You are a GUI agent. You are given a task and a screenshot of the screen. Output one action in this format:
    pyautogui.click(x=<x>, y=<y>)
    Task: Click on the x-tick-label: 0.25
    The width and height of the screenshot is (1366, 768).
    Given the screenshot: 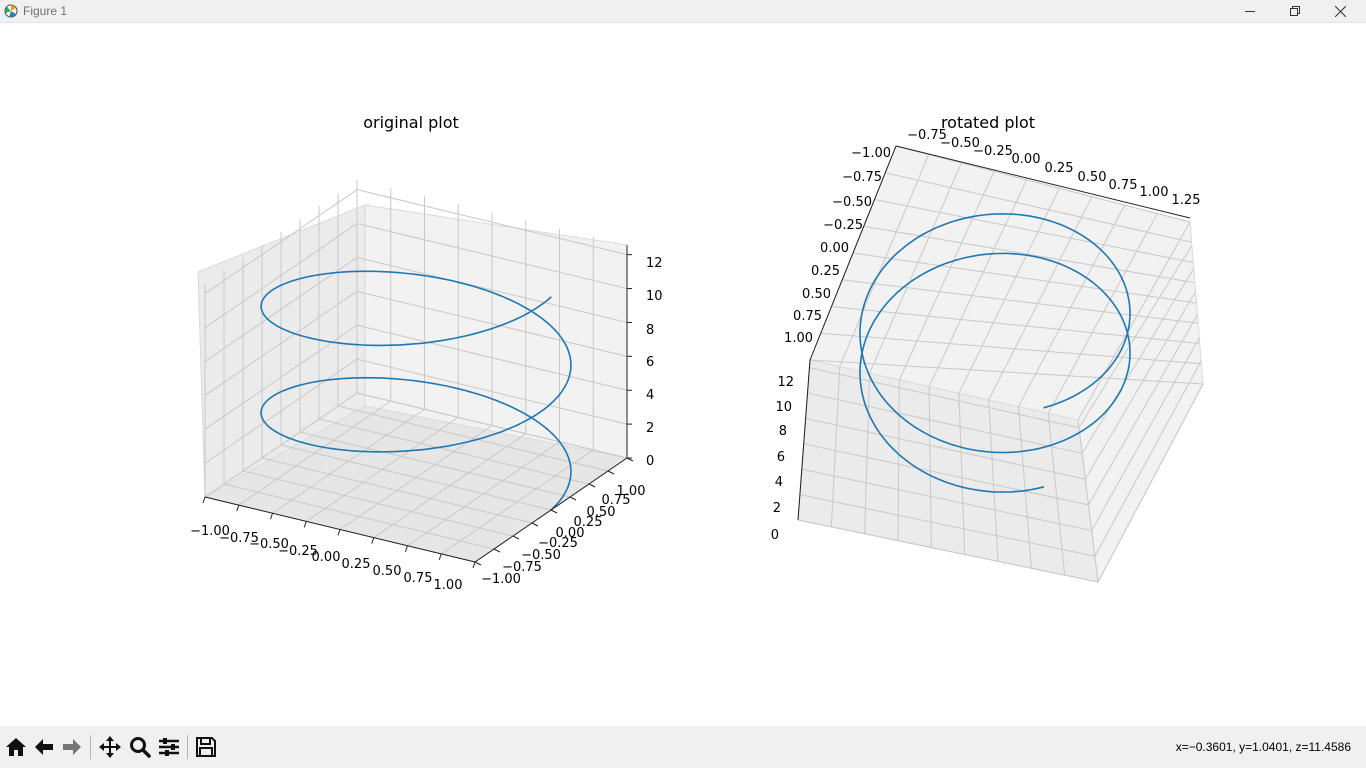 What is the action you would take?
    pyautogui.click(x=356, y=564)
    